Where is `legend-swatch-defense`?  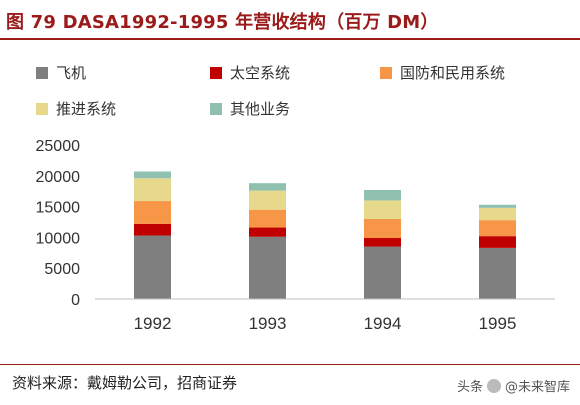
legend-swatch-defense is located at coordinates (386, 72).